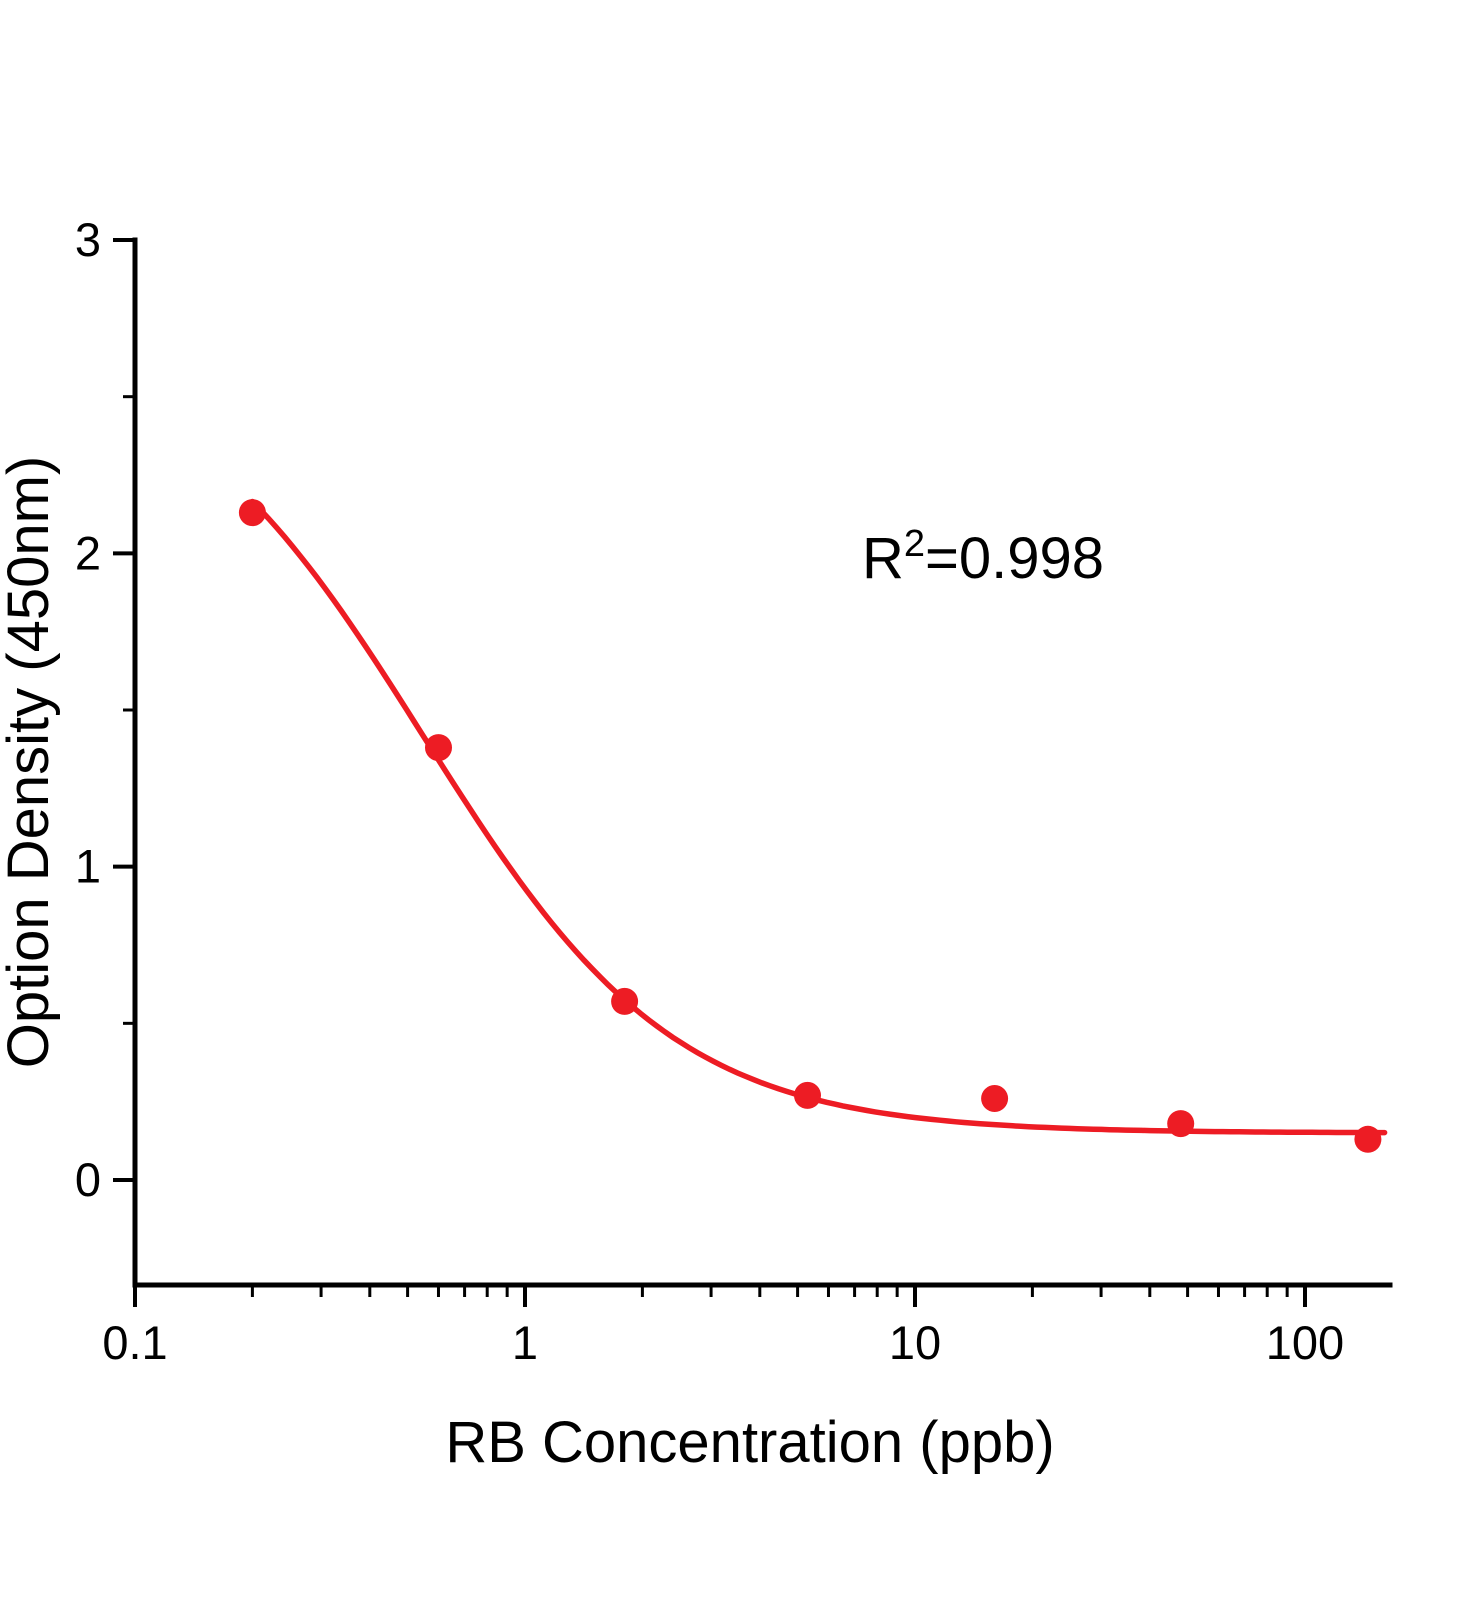 The height and width of the screenshot is (1600, 1472). I want to click on r-squared-annotation: R2=0.998, so click(983, 557).